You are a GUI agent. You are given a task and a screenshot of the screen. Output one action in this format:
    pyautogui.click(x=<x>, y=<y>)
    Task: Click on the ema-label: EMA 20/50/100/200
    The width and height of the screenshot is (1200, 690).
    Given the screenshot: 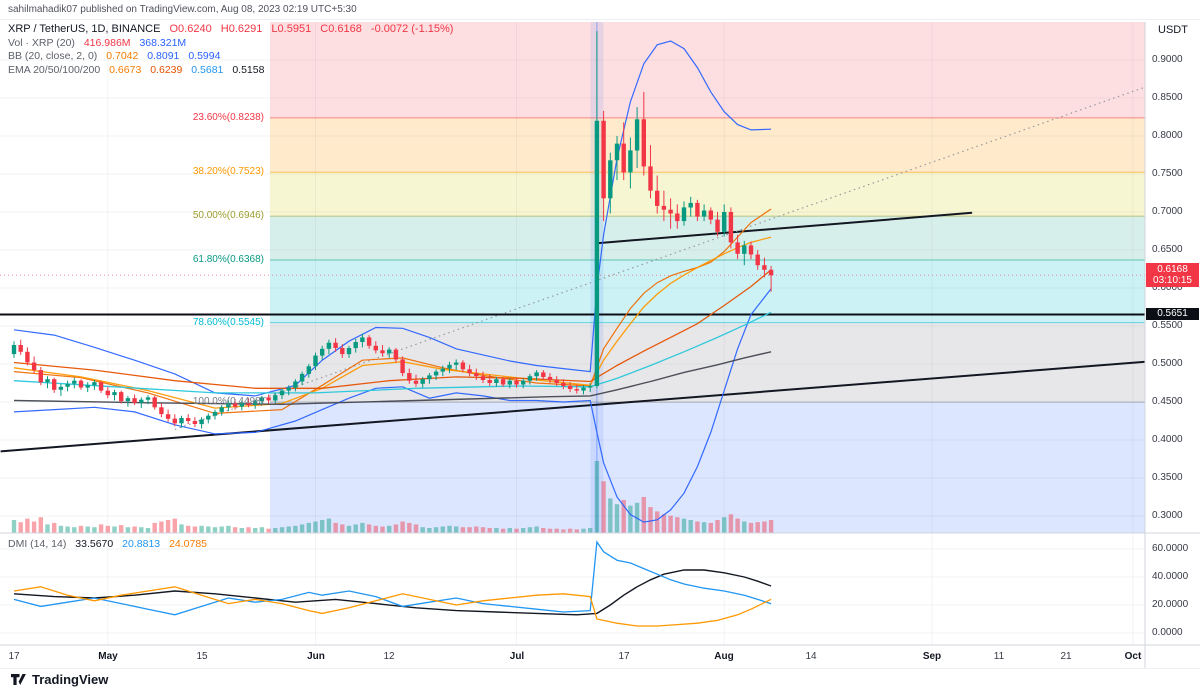 What is the action you would take?
    pyautogui.click(x=54, y=69)
    